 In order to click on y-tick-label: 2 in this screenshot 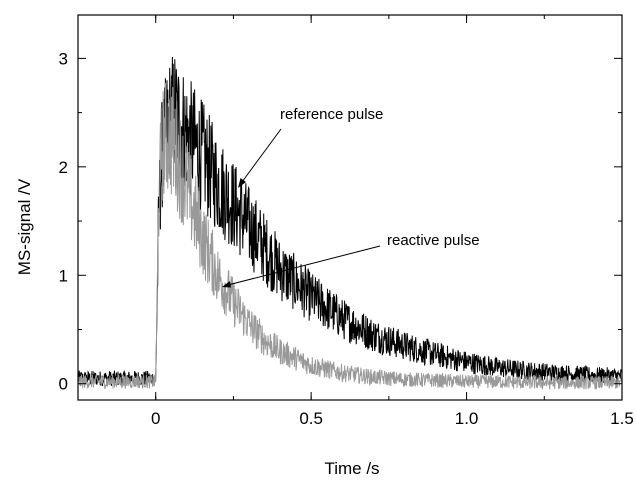, I will do `click(63, 167)`.